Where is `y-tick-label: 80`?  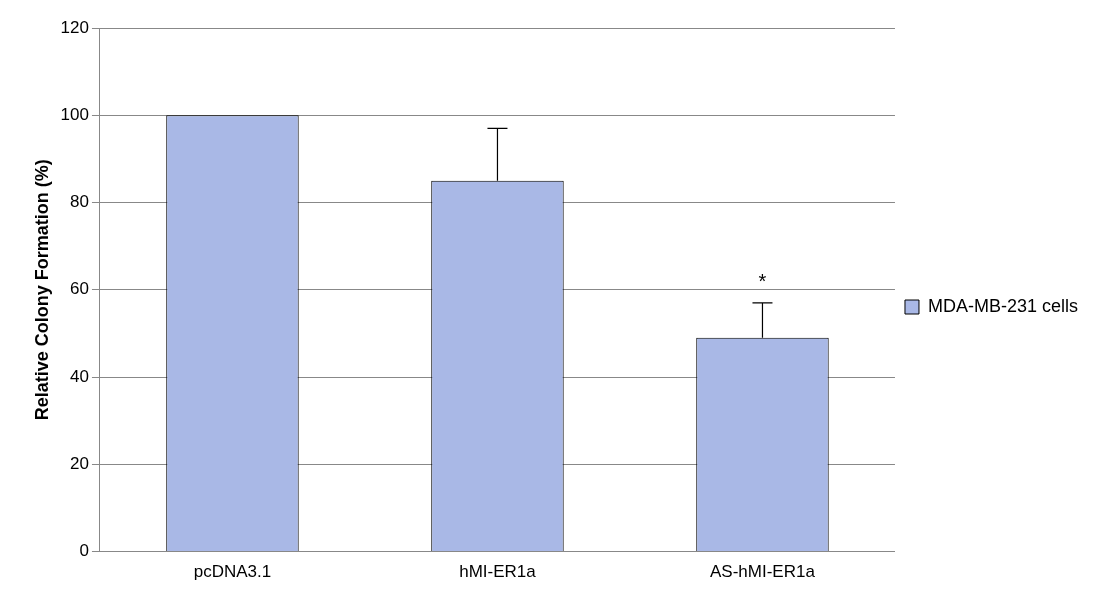 y-tick-label: 80 is located at coordinates (79, 202).